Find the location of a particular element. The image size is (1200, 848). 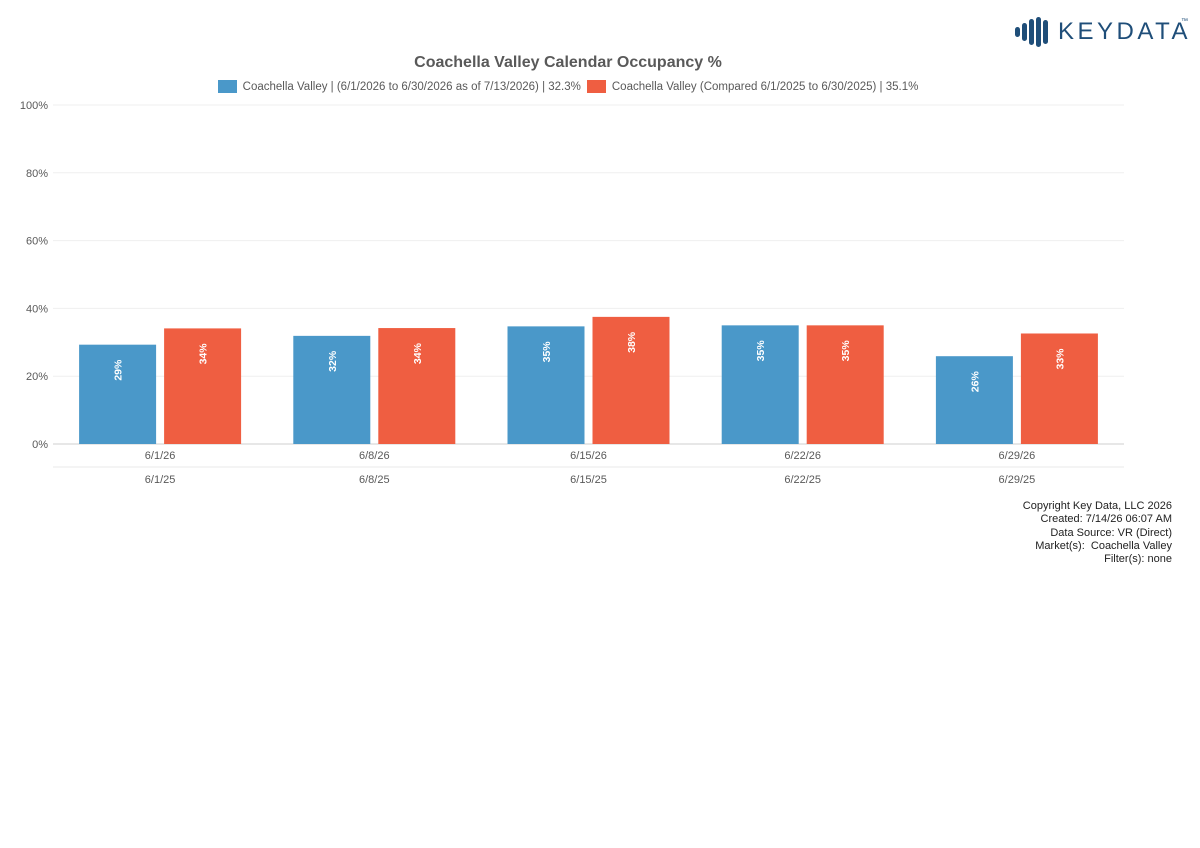

data-label: 26% is located at coordinates (975, 382).